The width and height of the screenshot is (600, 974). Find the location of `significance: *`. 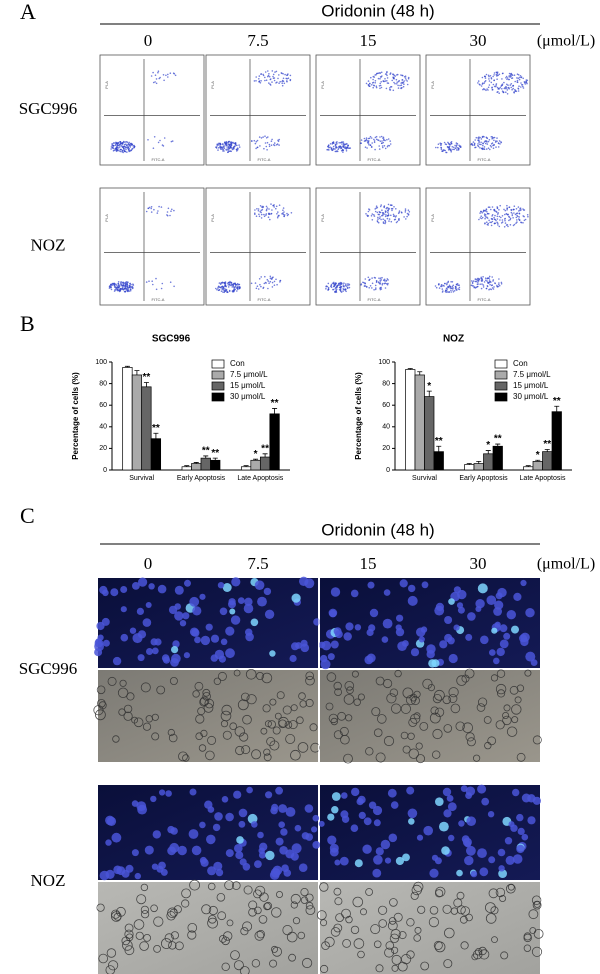

significance: * is located at coordinates (538, 455).